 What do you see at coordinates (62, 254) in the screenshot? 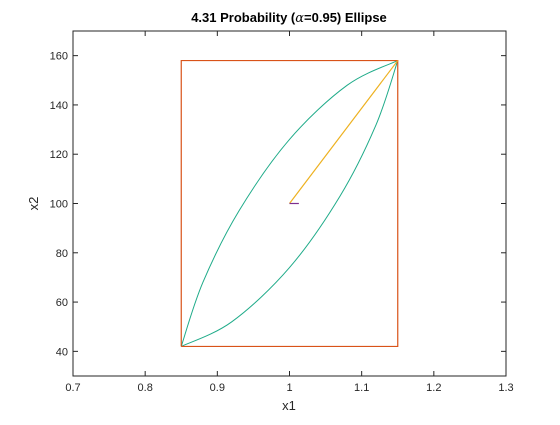
I see `y-tick-label: 80` at bounding box center [62, 254].